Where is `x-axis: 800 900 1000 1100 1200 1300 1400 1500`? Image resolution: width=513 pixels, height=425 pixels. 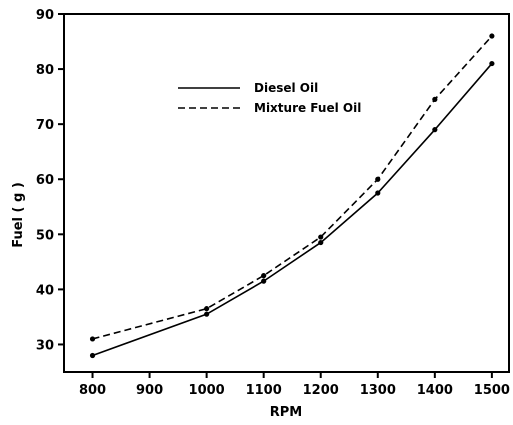 x-axis: 800 900 1000 1100 1200 1300 1400 1500 is located at coordinates (294, 385).